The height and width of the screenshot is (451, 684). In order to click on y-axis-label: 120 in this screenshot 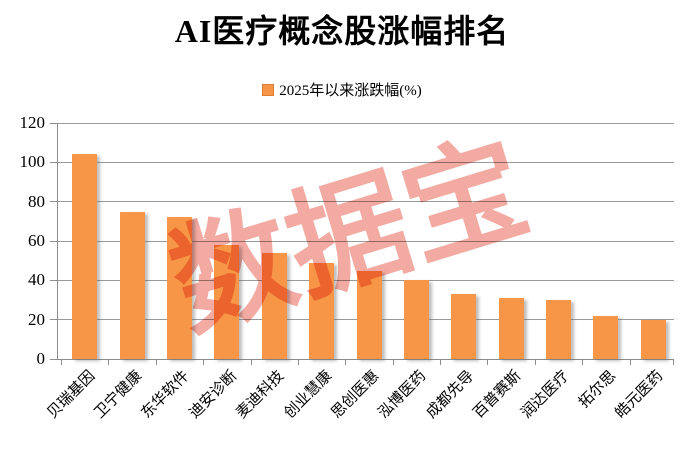, I will do `click(32, 122)`.